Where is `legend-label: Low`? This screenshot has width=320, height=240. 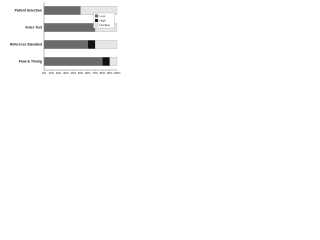 legend-label: Low is located at coordinates (103, 16).